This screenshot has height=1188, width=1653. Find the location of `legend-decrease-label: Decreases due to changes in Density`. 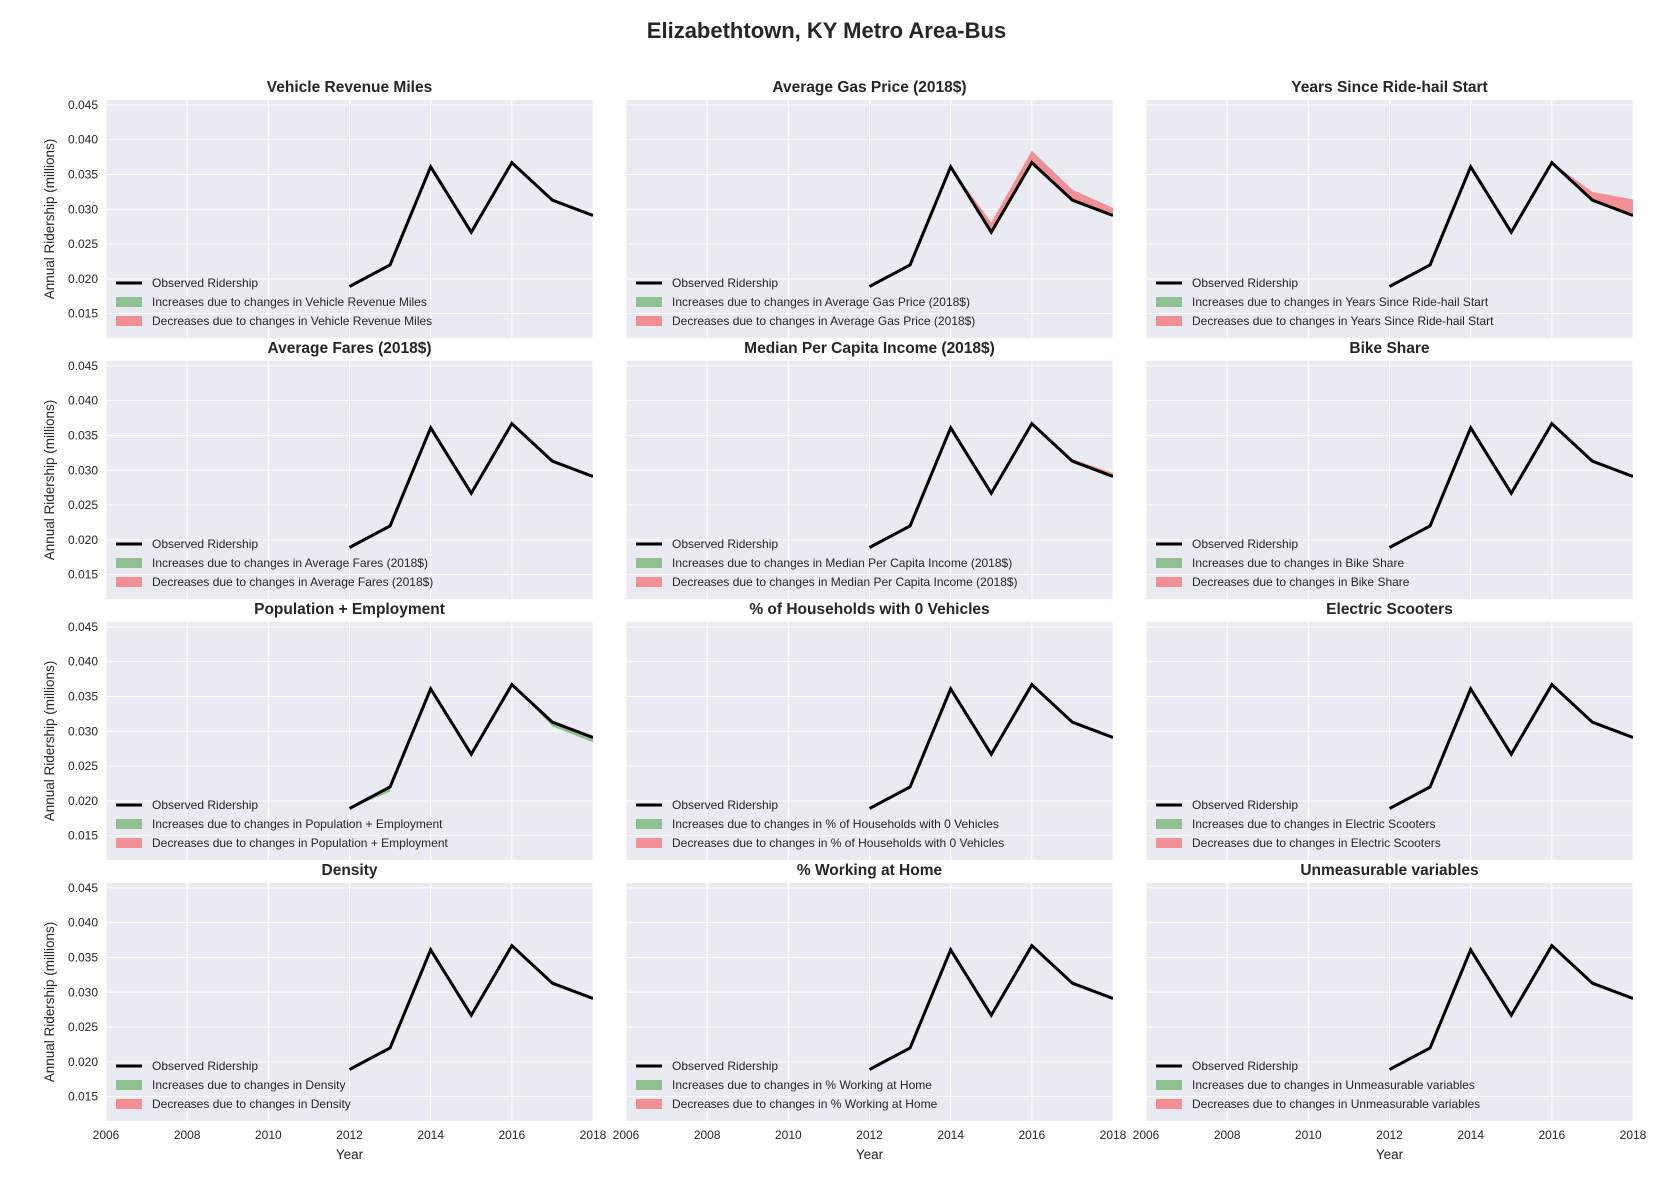

legend-decrease-label: Decreases due to changes in Density is located at coordinates (251, 1104).